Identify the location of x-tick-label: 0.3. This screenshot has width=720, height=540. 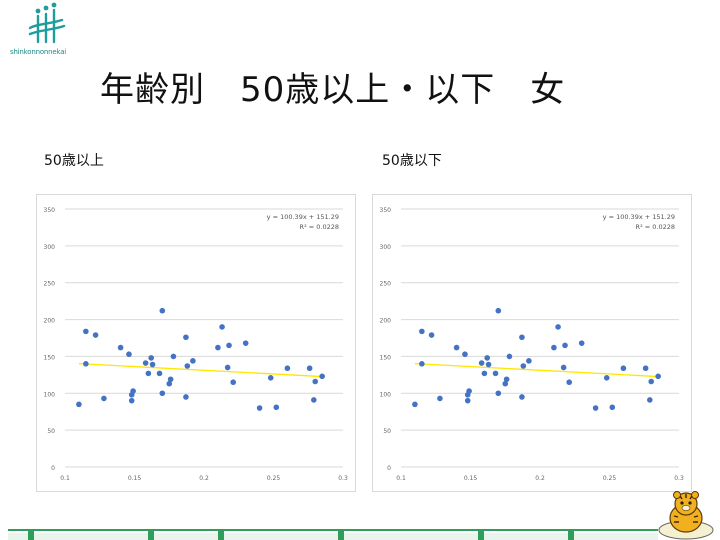
(679, 478).